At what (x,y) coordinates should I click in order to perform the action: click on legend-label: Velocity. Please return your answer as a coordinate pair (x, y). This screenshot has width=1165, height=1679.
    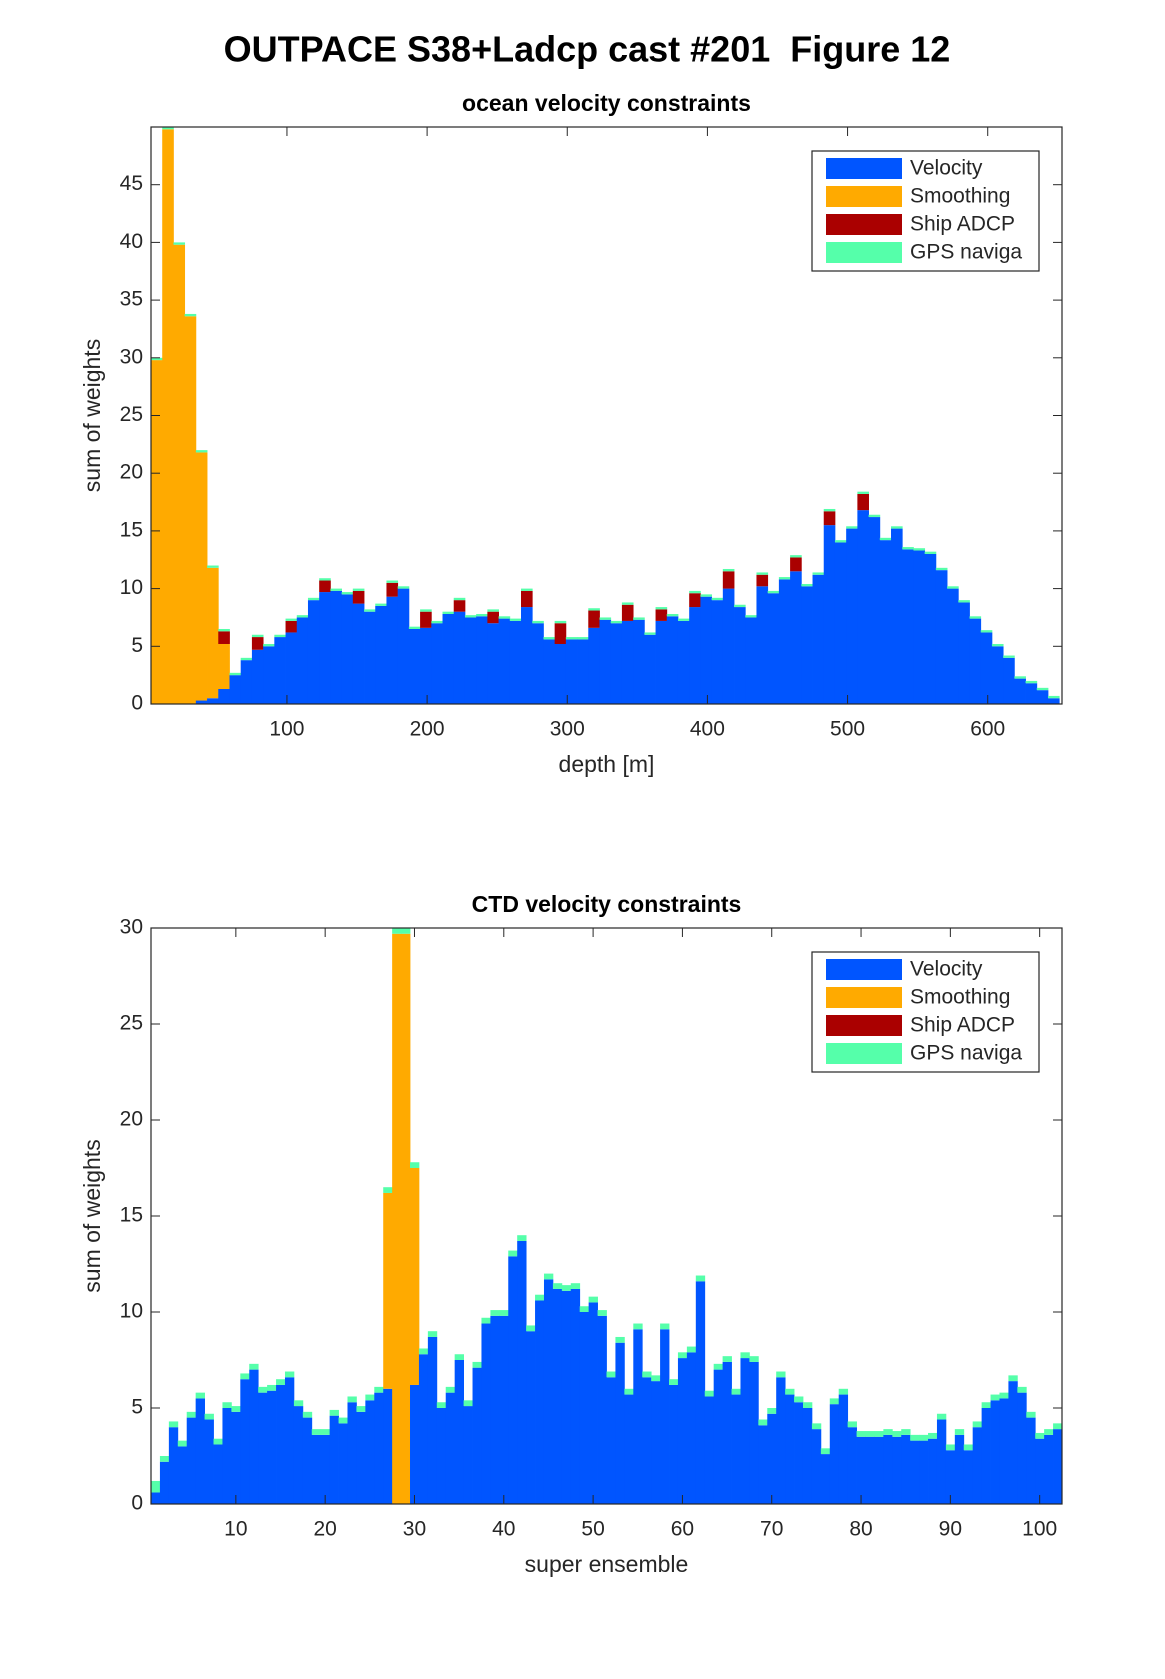
    Looking at the image, I should click on (946, 969).